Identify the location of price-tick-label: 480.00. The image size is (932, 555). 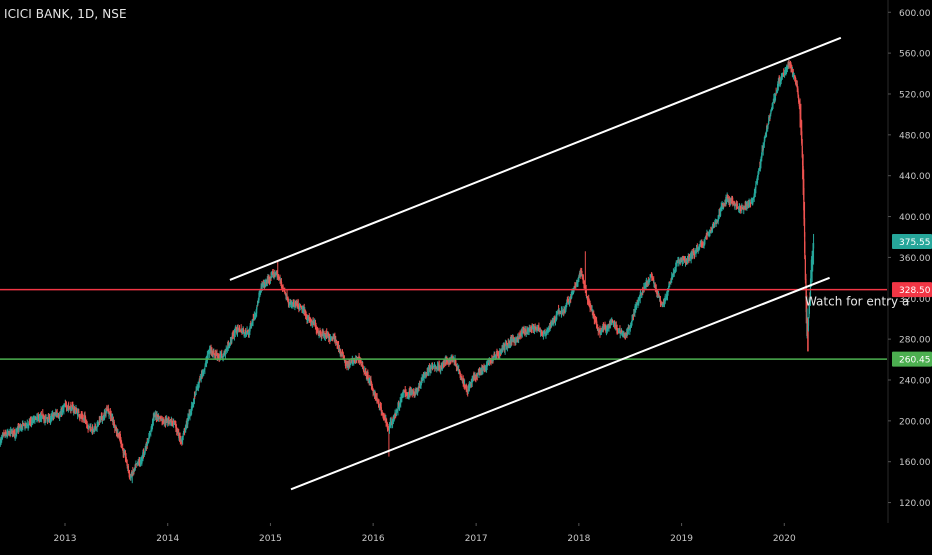
(915, 136).